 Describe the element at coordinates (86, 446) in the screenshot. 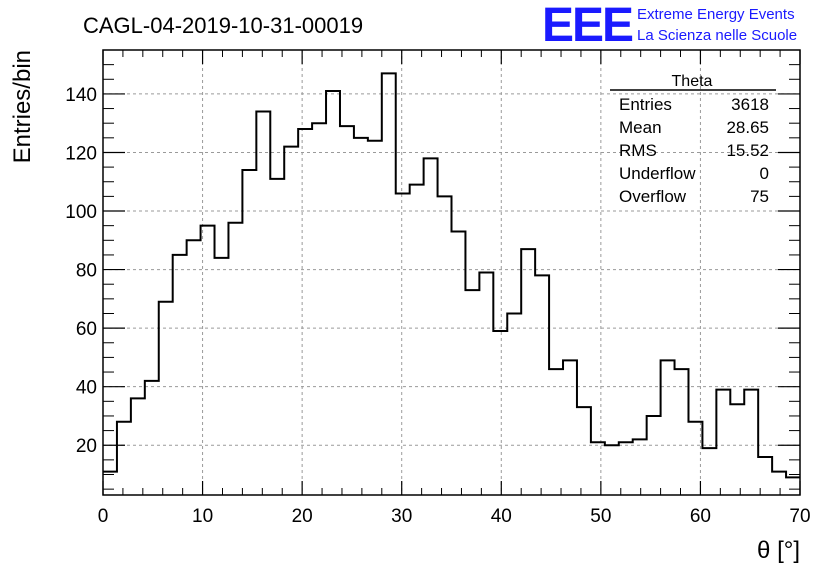

I see `y-tick-label: 20` at that location.